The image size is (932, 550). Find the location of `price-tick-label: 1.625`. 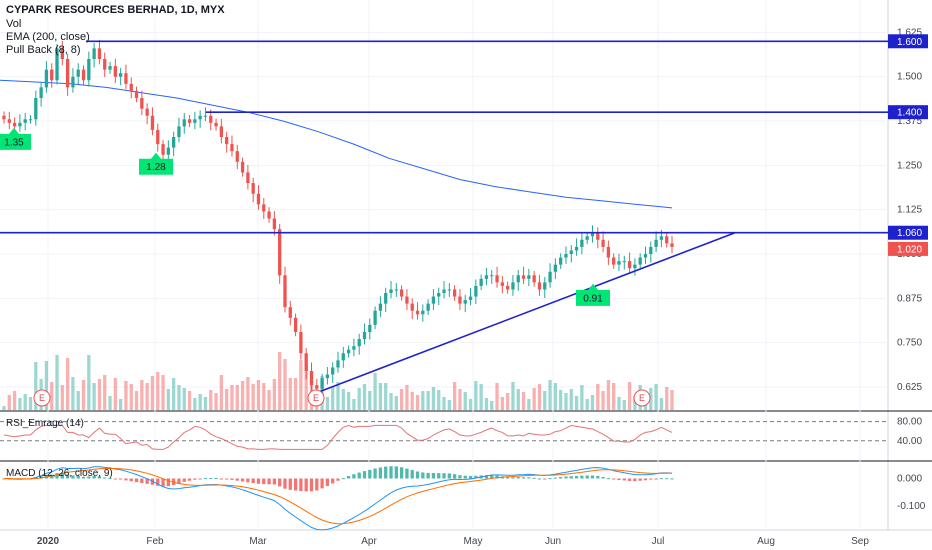

price-tick-label: 1.625 is located at coordinates (909, 32).